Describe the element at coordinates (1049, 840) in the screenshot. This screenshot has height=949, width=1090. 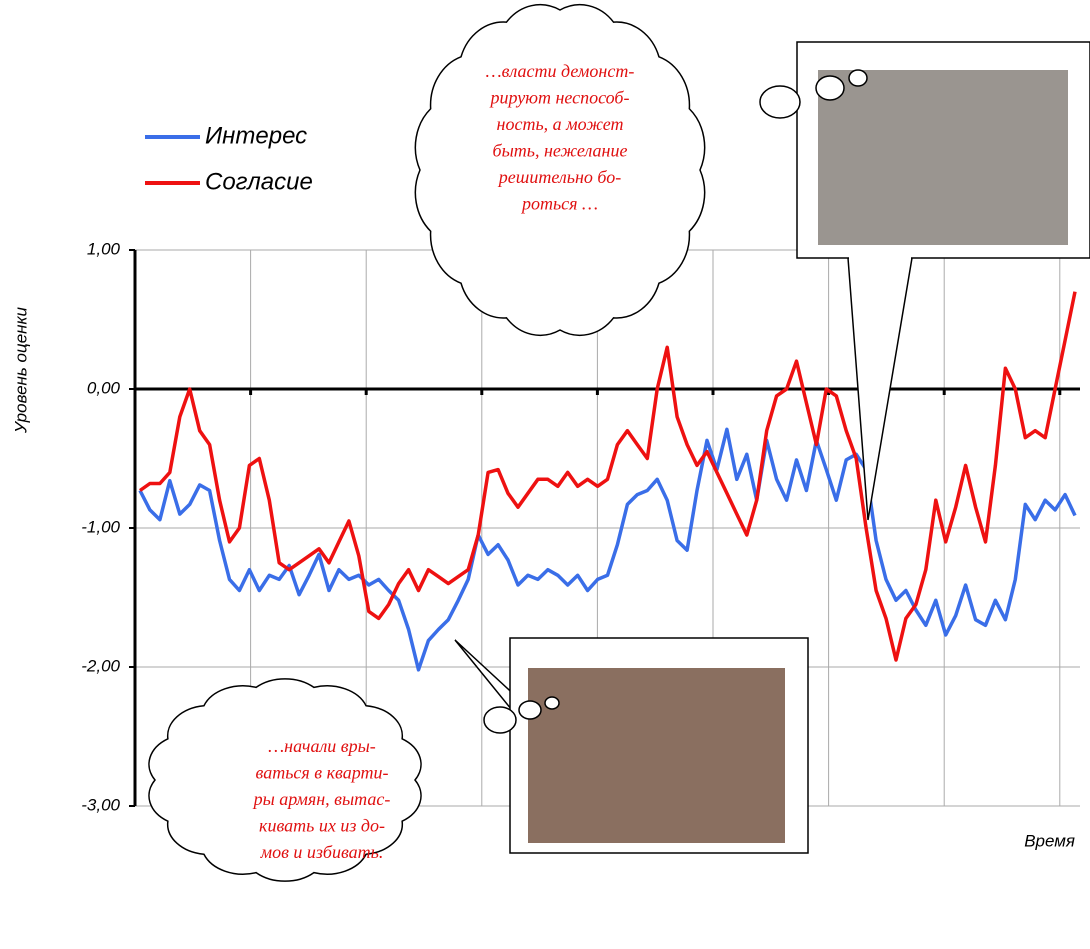
I see `x-axis-label: Время` at that location.